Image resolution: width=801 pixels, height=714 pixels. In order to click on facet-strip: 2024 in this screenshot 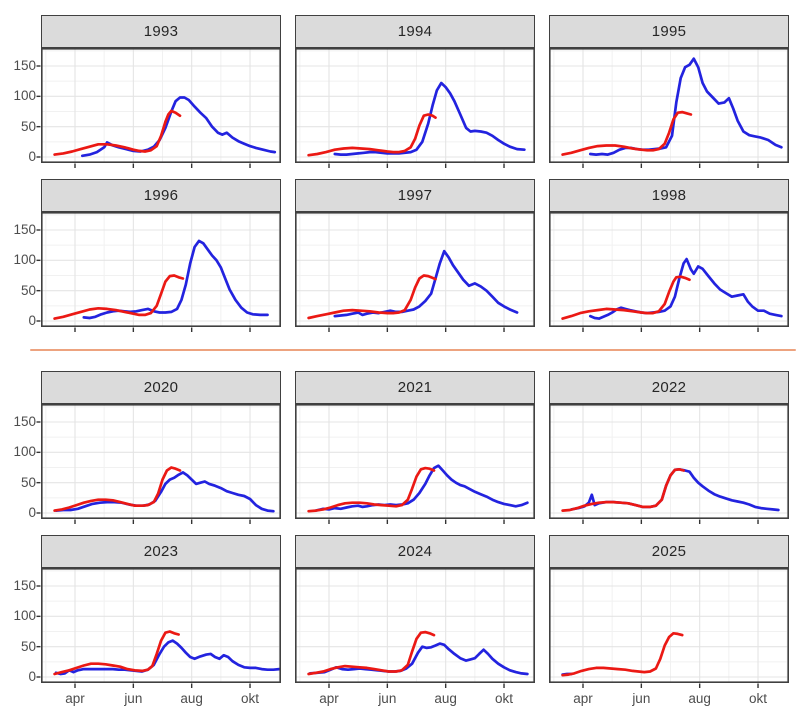, I will do `click(415, 551)`.